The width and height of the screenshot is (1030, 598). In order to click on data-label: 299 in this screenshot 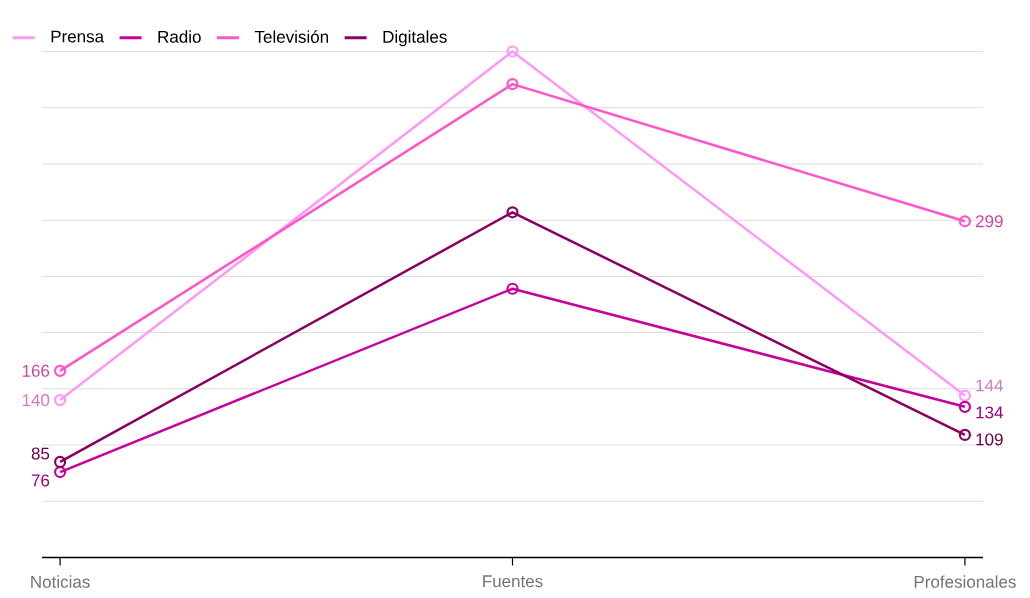, I will do `click(989, 221)`.